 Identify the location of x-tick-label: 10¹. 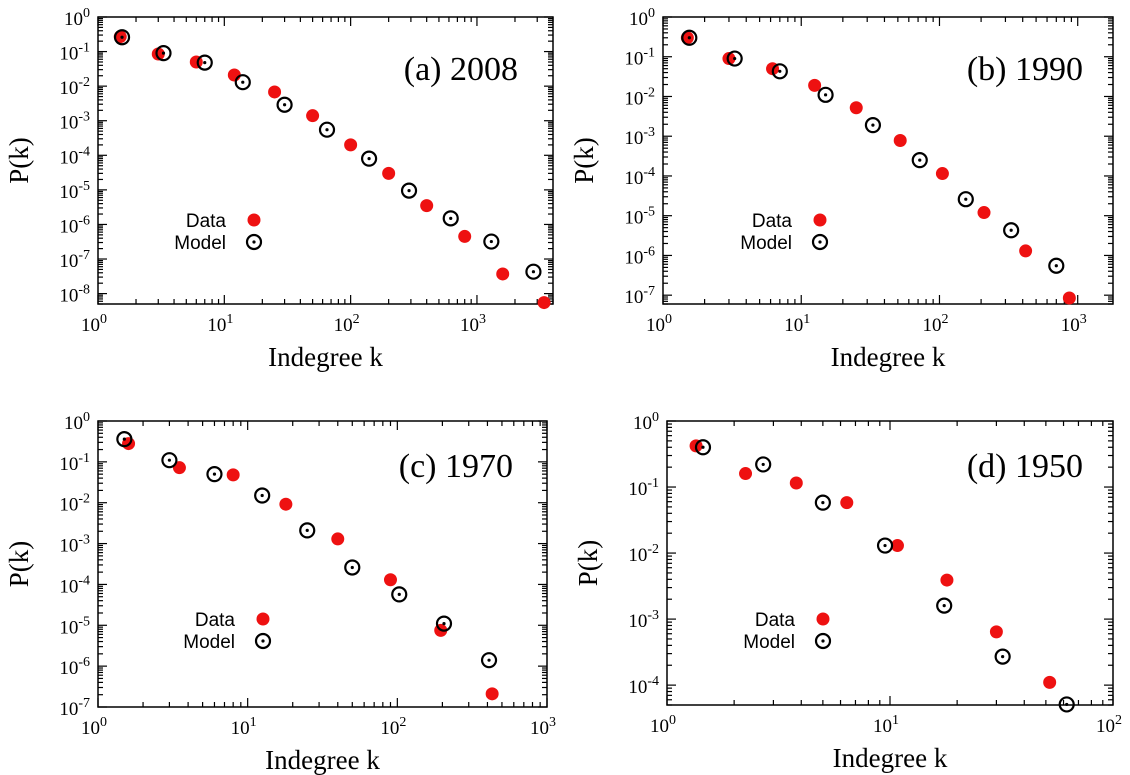
(886, 725).